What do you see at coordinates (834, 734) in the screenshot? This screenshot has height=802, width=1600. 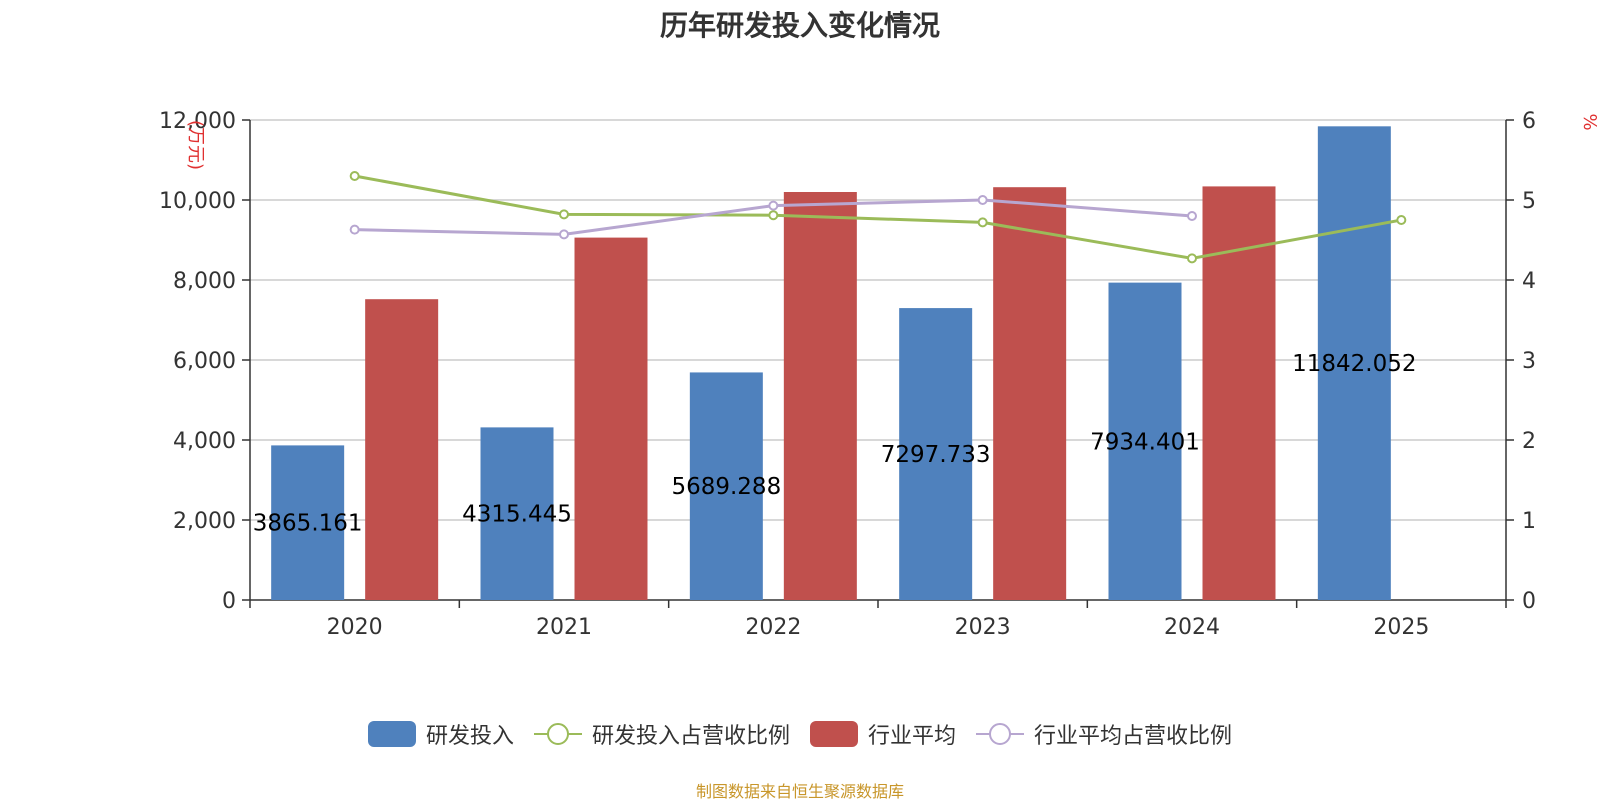 I see `legend-swatch-industry-average` at bounding box center [834, 734].